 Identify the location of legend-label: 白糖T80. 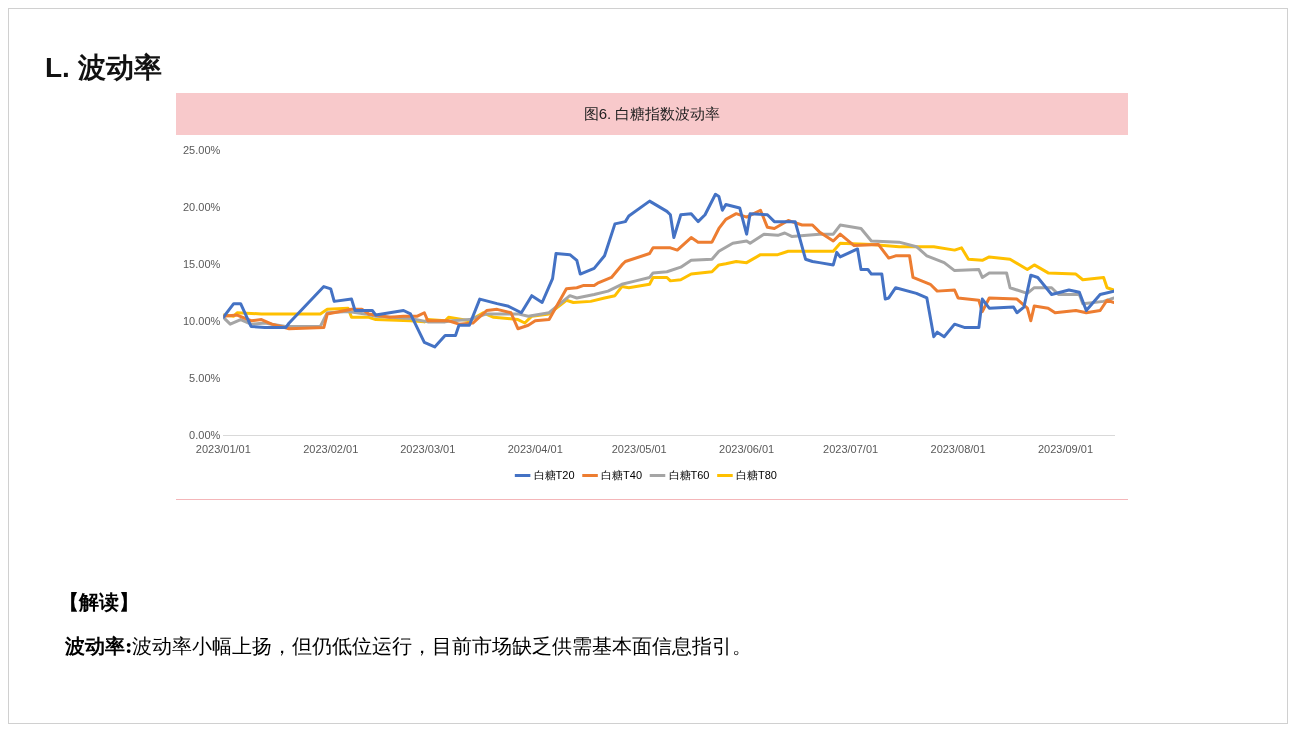
(756, 474).